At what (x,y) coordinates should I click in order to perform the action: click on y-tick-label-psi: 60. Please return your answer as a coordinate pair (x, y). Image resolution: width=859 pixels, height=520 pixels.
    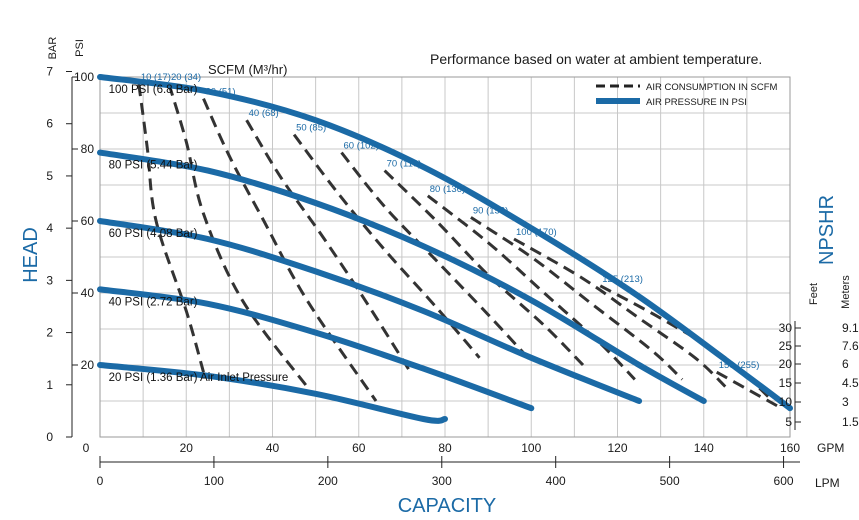
    Looking at the image, I should click on (88, 221).